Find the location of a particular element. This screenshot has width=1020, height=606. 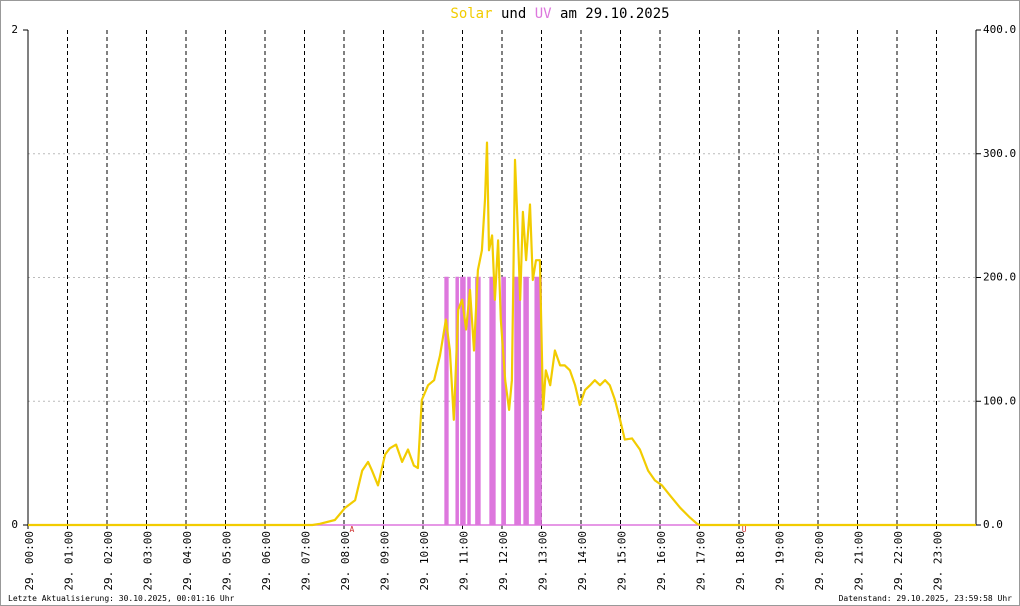

x-tick-label: 29. 13:00 is located at coordinates (543, 561).